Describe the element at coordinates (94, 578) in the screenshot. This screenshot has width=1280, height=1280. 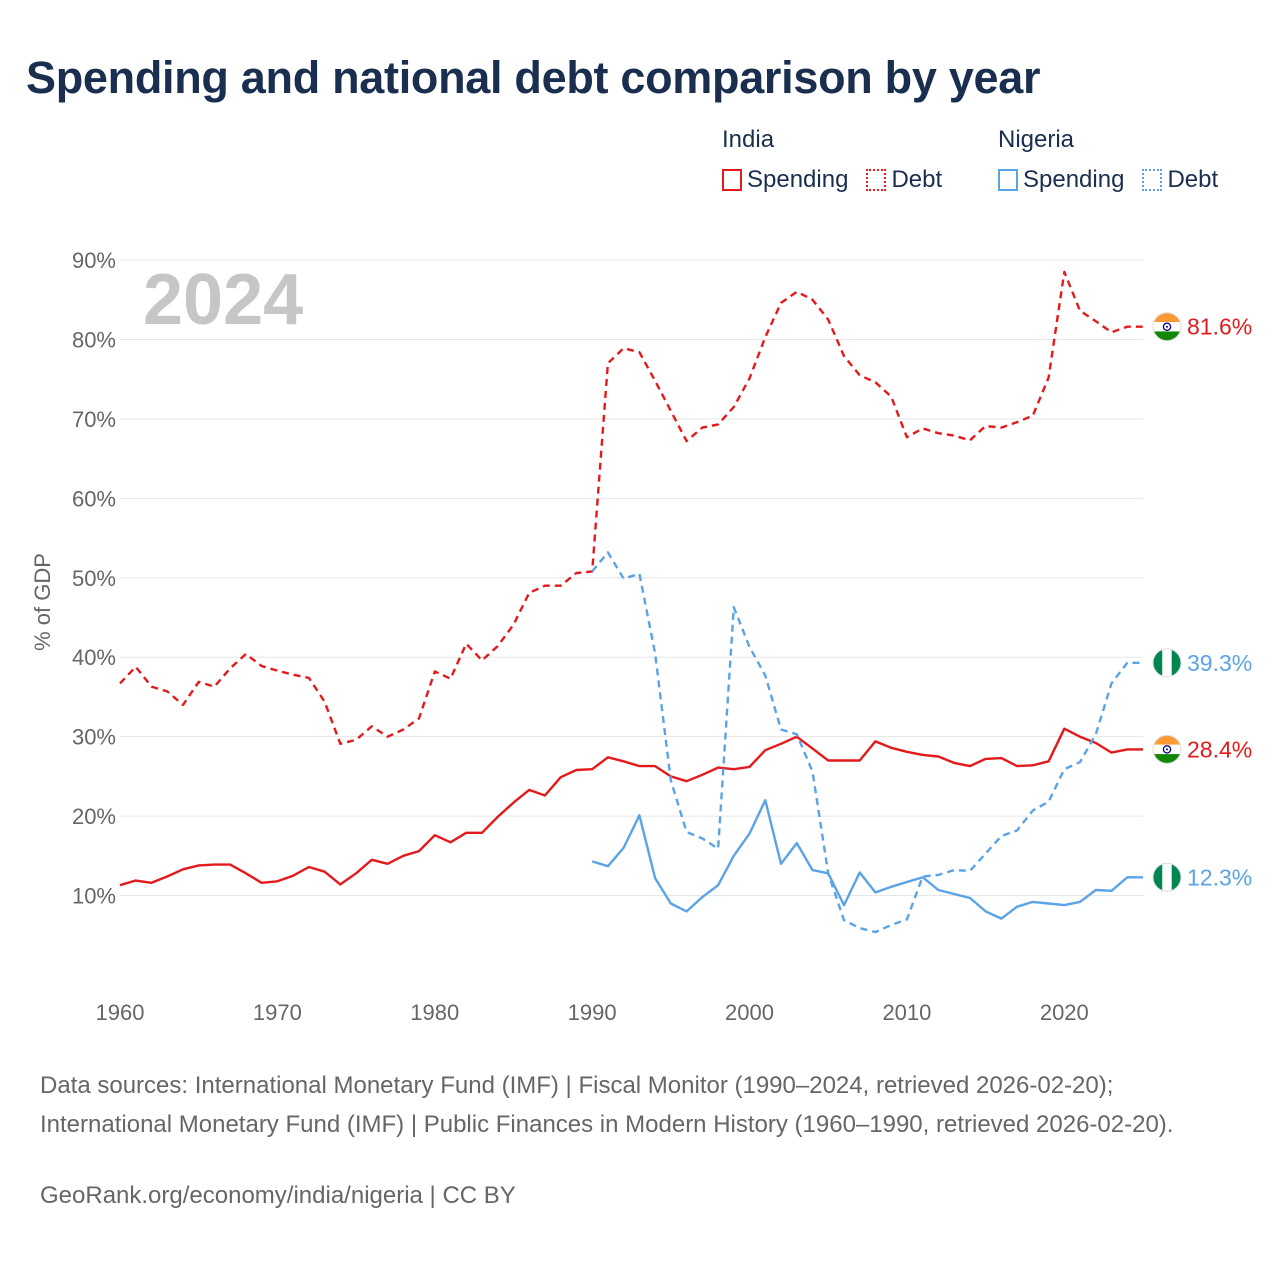
I see `y-tick-label: 50%` at that location.